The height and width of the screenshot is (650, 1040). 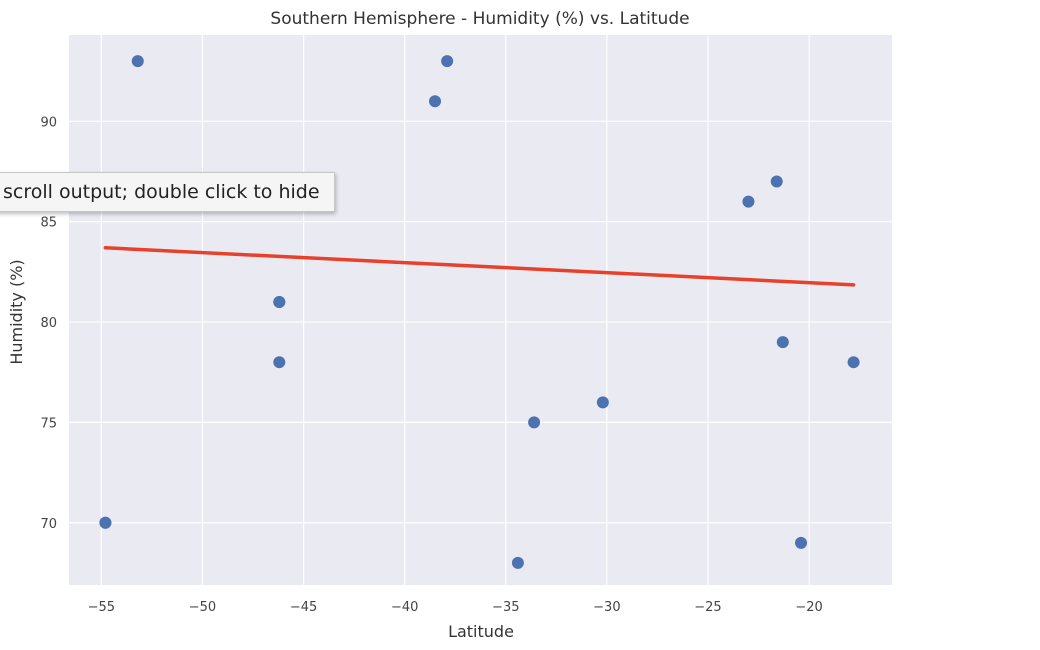 What do you see at coordinates (707, 607) in the screenshot?
I see `x-tick-label: −25` at bounding box center [707, 607].